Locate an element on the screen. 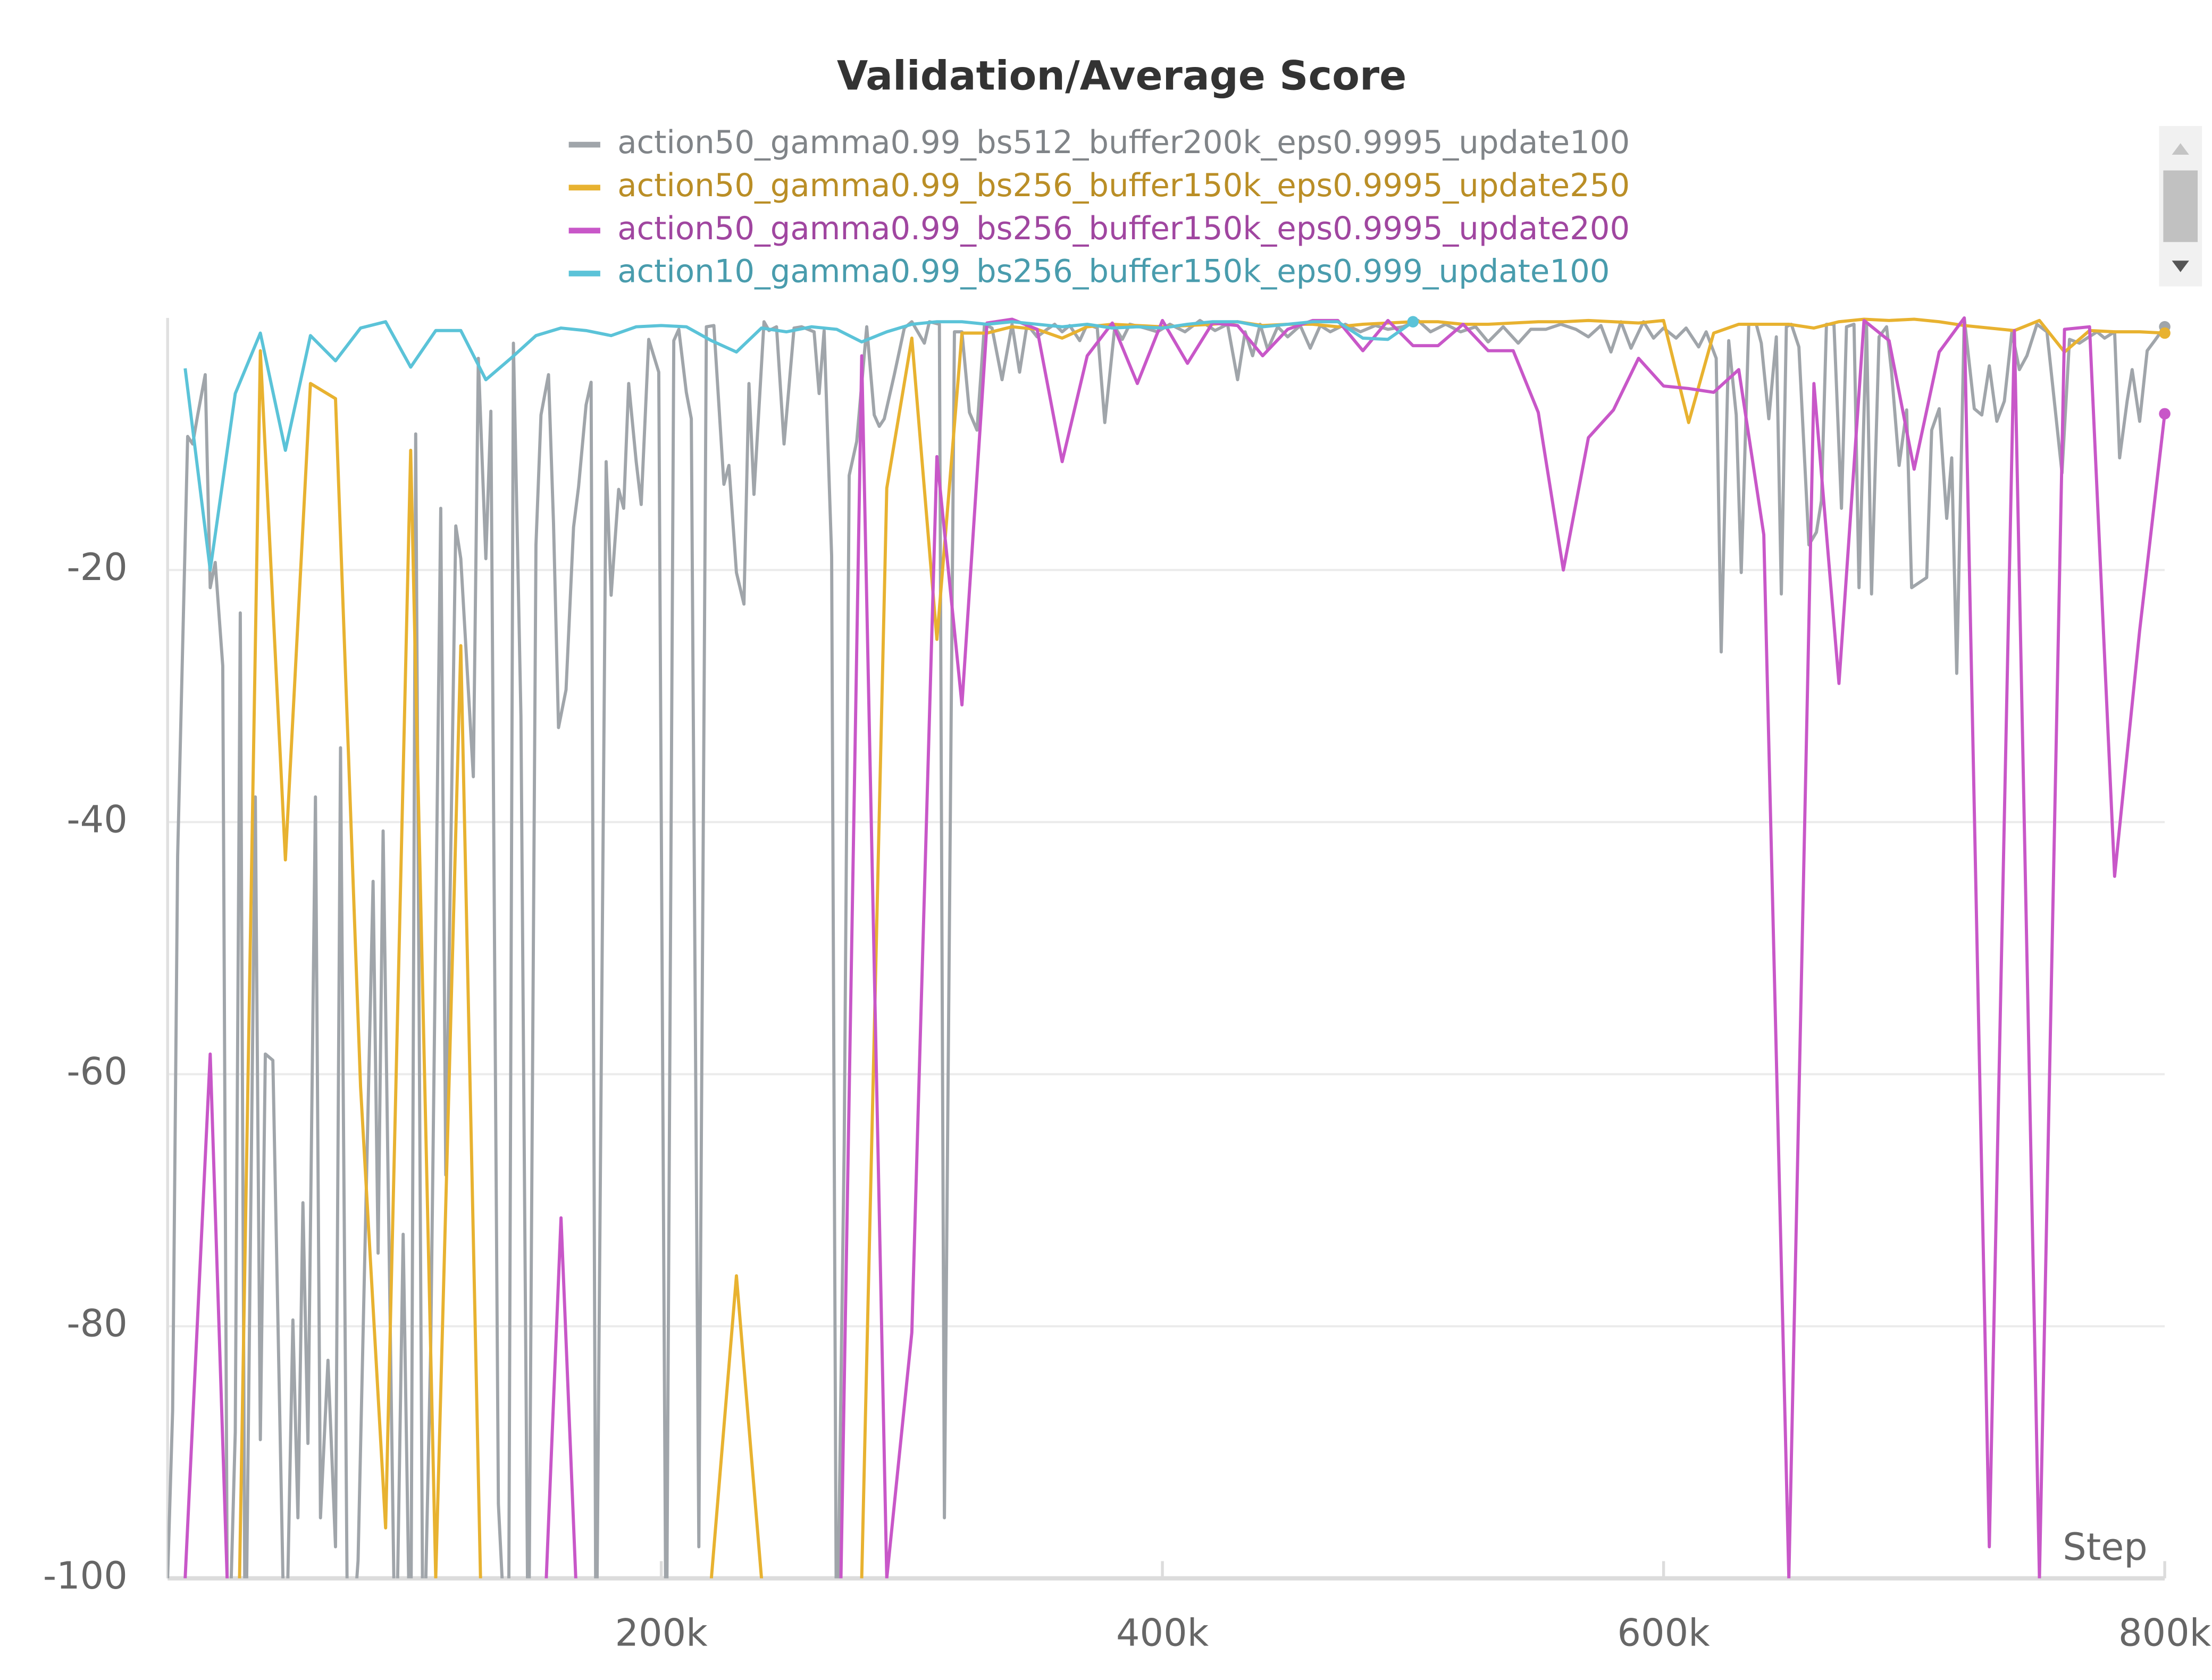  series-line is located at coordinates (798, 446).